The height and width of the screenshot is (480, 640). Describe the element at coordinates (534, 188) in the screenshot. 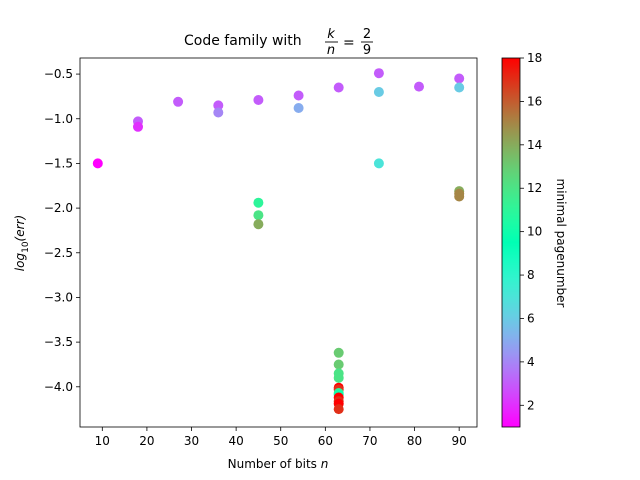

I see `colorbar-tick-label: 12` at that location.